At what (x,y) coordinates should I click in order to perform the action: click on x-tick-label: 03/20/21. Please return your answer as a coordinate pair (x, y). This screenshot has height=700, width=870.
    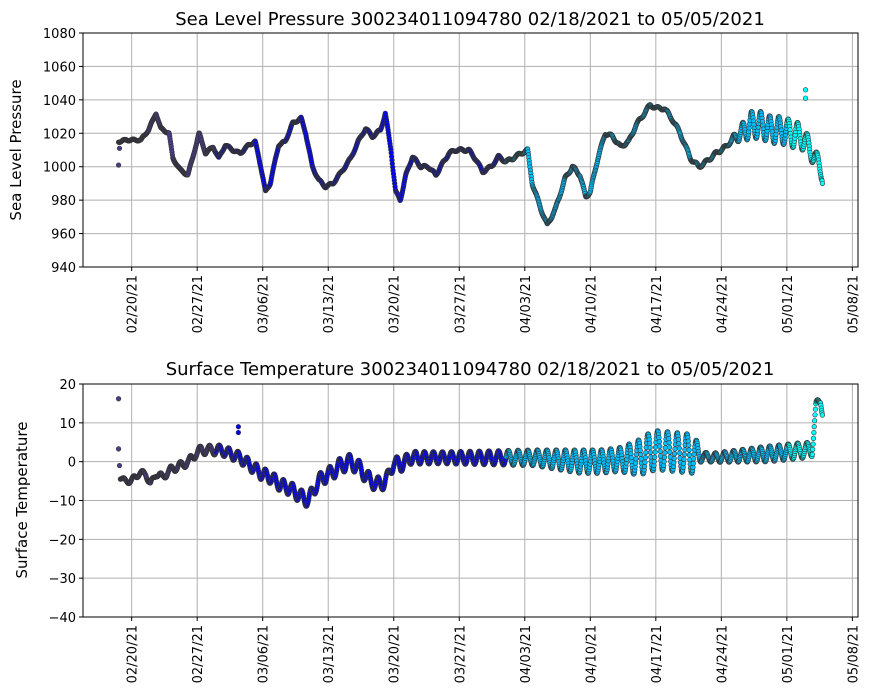
    Looking at the image, I should click on (395, 654).